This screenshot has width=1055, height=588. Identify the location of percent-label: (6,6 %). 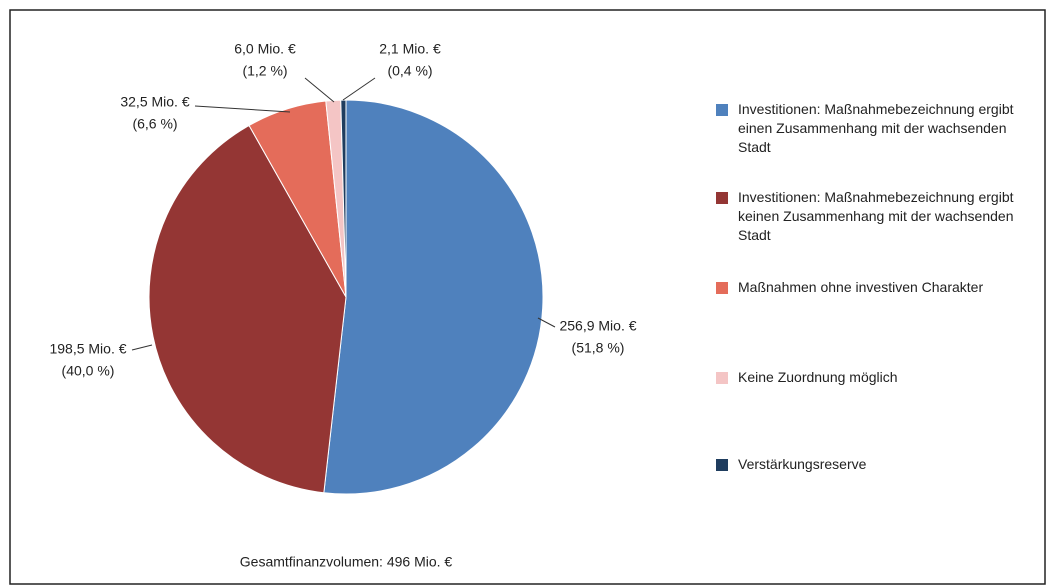
(154, 124).